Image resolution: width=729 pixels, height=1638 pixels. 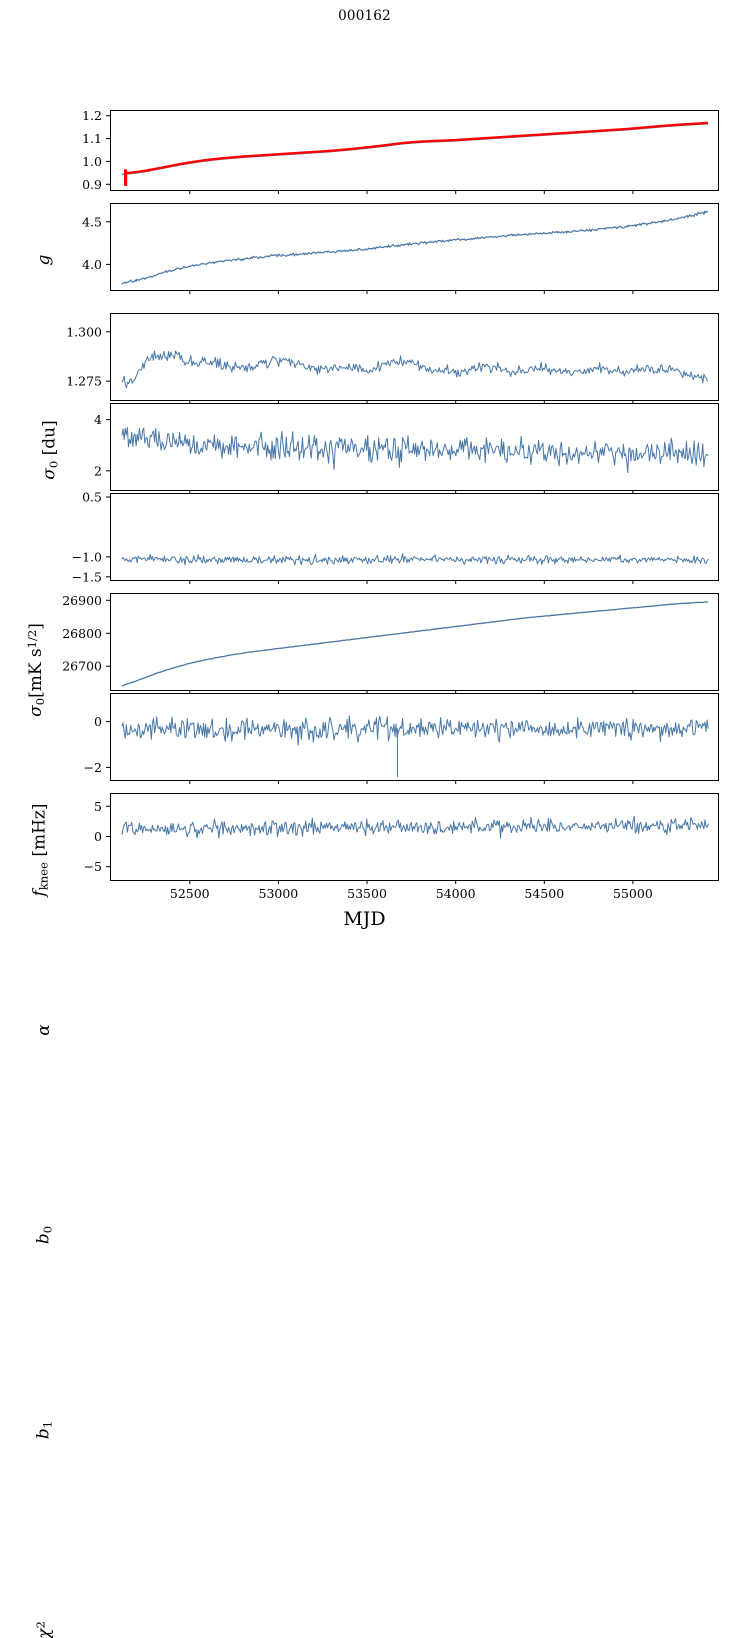 I want to click on y-axis-label-b0: b0, so click(x=44, y=1234).